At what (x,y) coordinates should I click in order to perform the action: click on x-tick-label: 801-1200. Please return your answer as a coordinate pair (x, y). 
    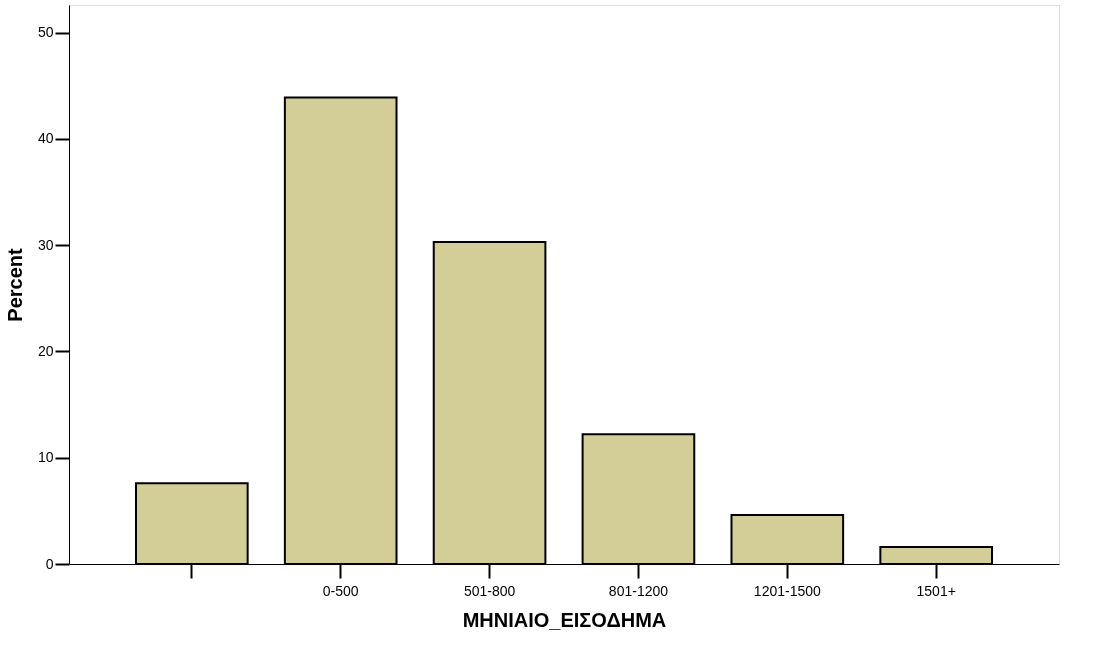
    Looking at the image, I should click on (638, 590).